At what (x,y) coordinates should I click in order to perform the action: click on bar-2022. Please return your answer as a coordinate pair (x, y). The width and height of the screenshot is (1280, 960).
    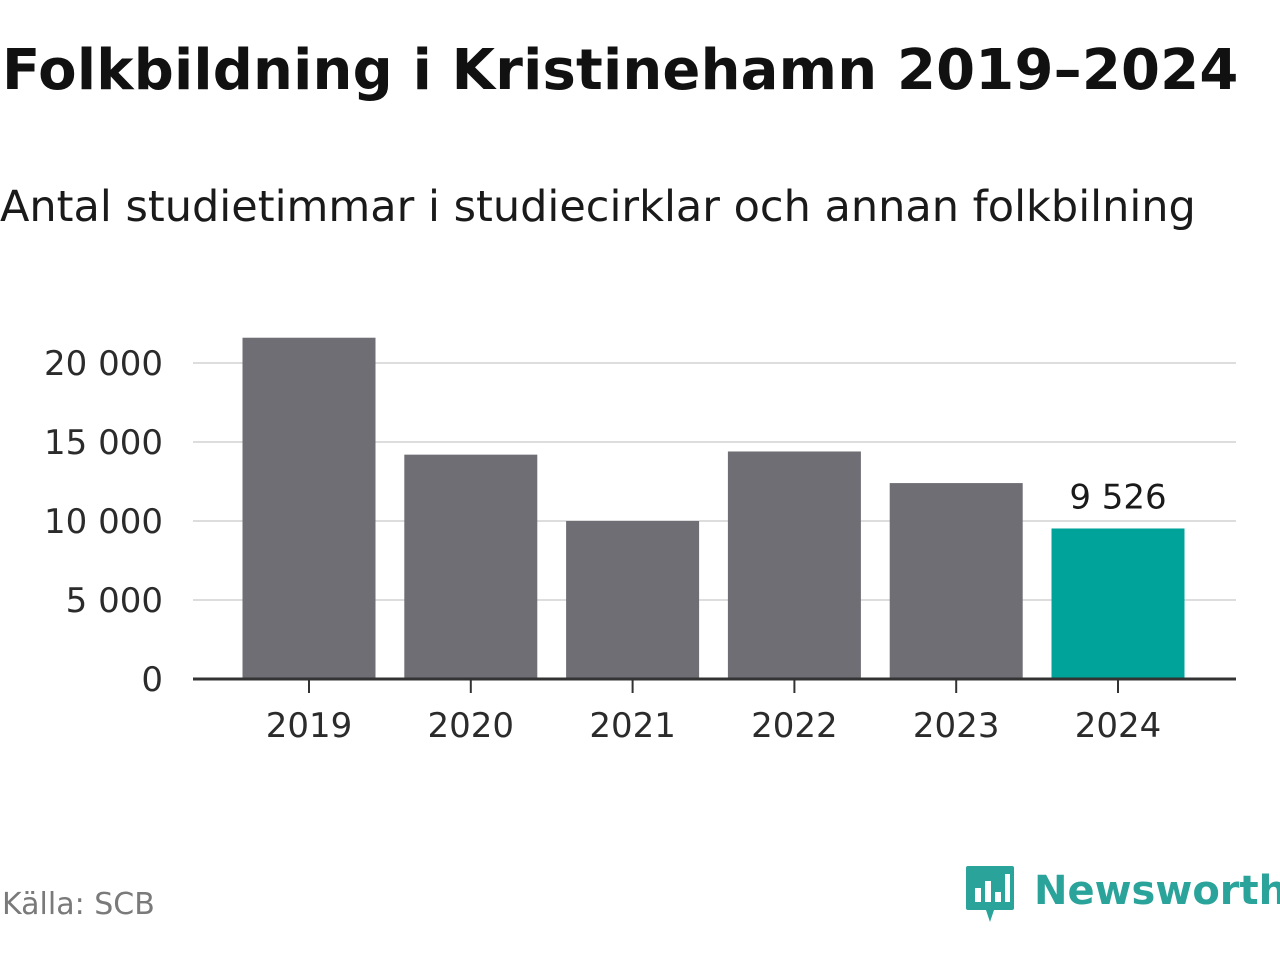
    Looking at the image, I should click on (794, 565).